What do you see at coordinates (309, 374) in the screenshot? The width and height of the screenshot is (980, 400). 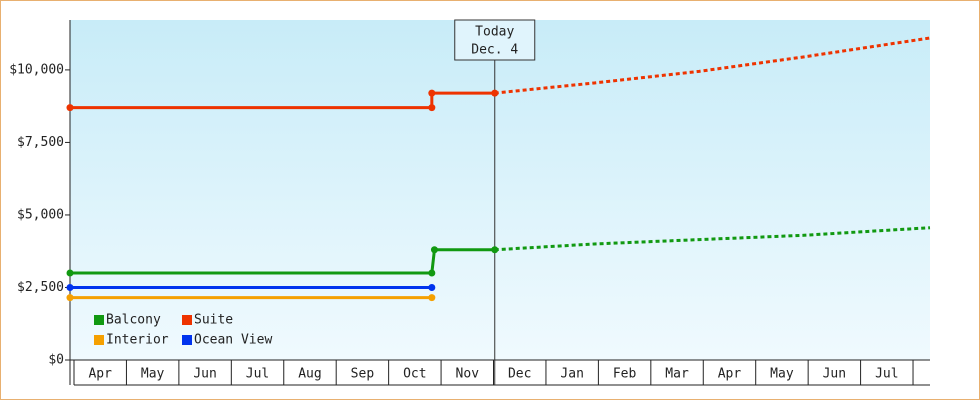 I see `x-tick-label: Aug` at bounding box center [309, 374].